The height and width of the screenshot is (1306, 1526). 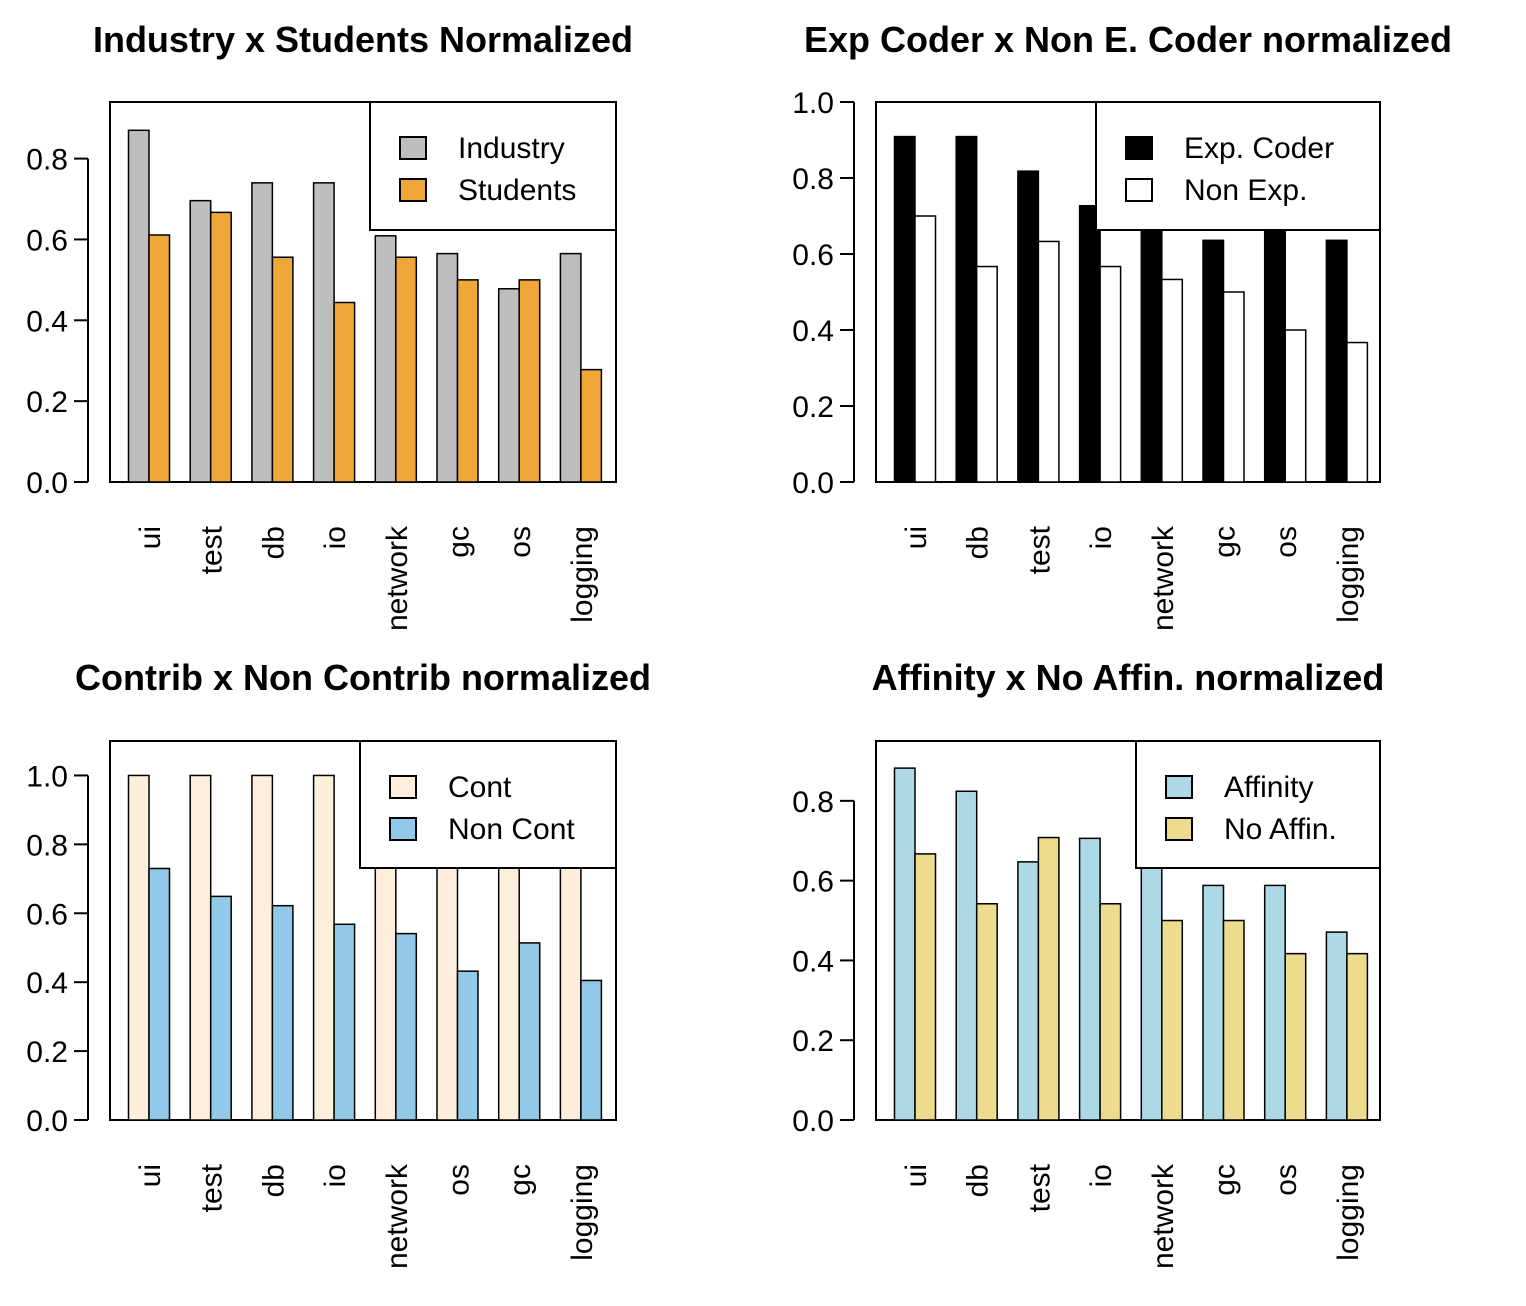 What do you see at coordinates (1233, 1020) in the screenshot?
I see `bar-gc-no-affin` at bounding box center [1233, 1020].